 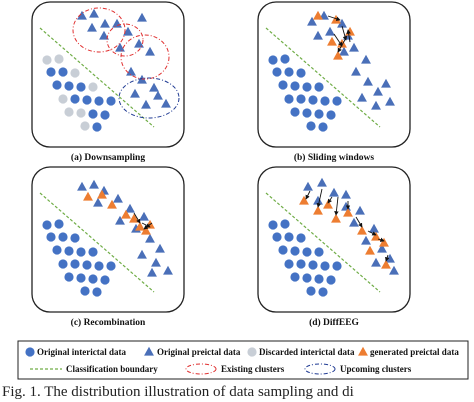 What do you see at coordinates (108, 322) in the screenshot?
I see `panel-caption: (c) Recombination` at bounding box center [108, 322].